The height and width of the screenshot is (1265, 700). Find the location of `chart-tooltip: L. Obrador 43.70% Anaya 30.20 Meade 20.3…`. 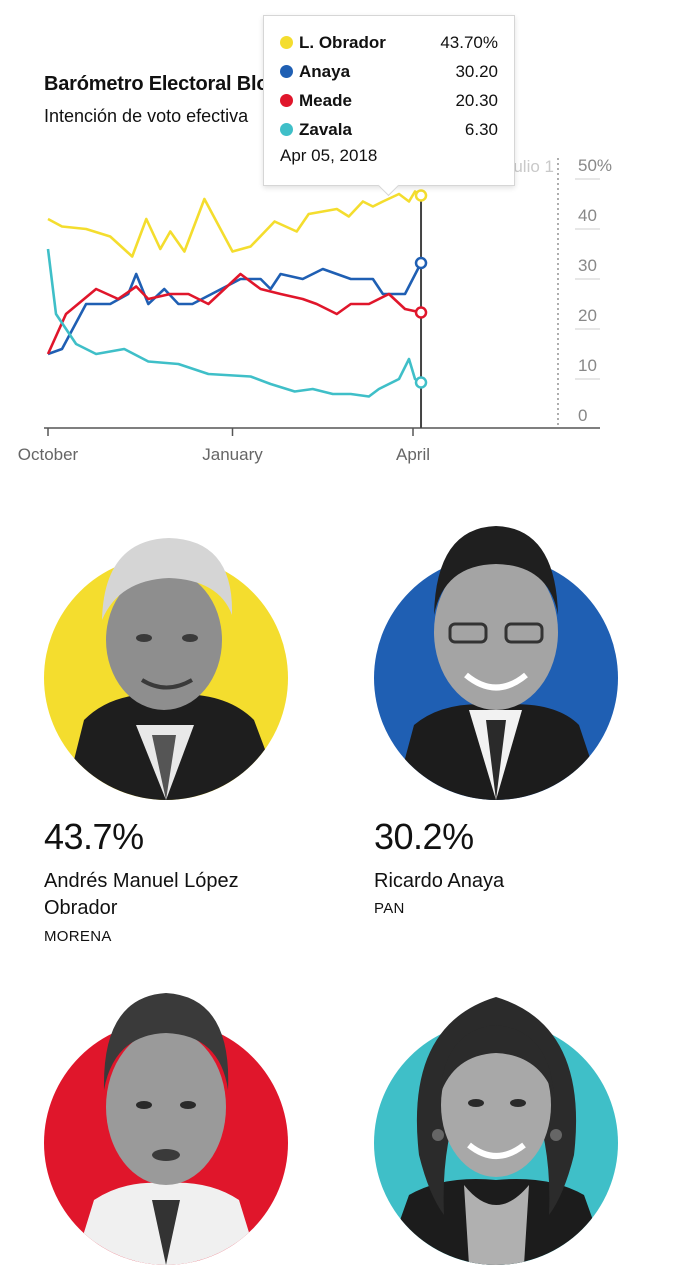

chart-tooltip: L. Obrador 43.70% Anaya 30.20 Meade 20.3… is located at coordinates (389, 100).